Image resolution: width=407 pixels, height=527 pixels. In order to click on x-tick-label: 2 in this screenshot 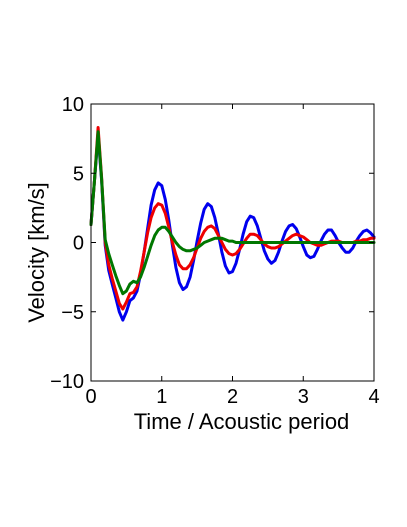, I will do `click(232, 397)`.